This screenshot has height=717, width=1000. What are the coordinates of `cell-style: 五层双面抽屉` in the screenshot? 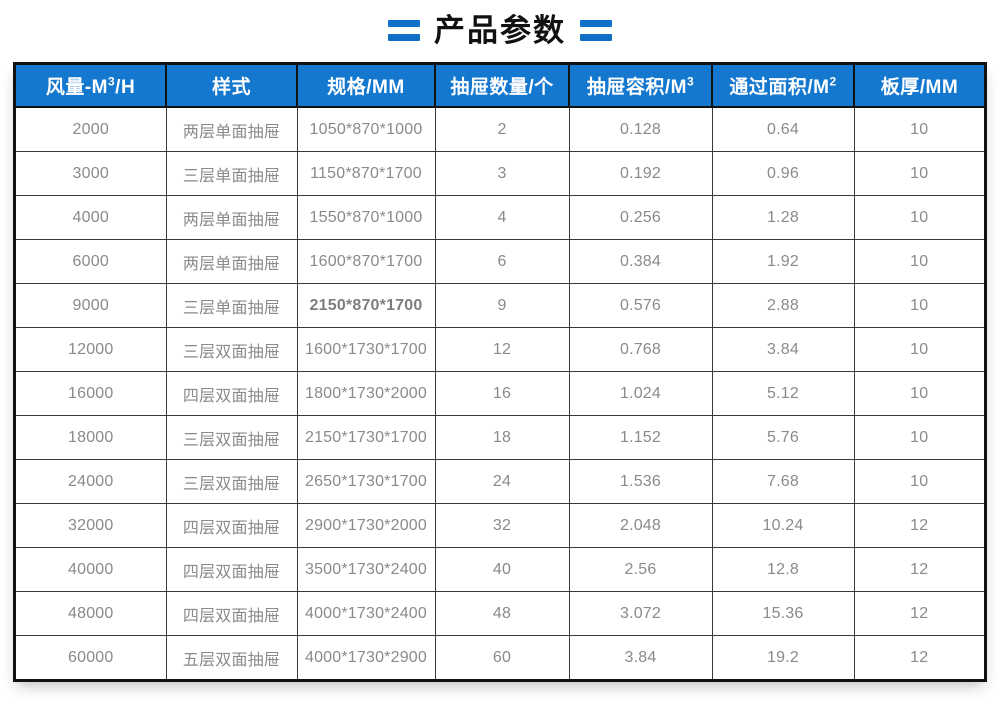 It's located at (231, 657).